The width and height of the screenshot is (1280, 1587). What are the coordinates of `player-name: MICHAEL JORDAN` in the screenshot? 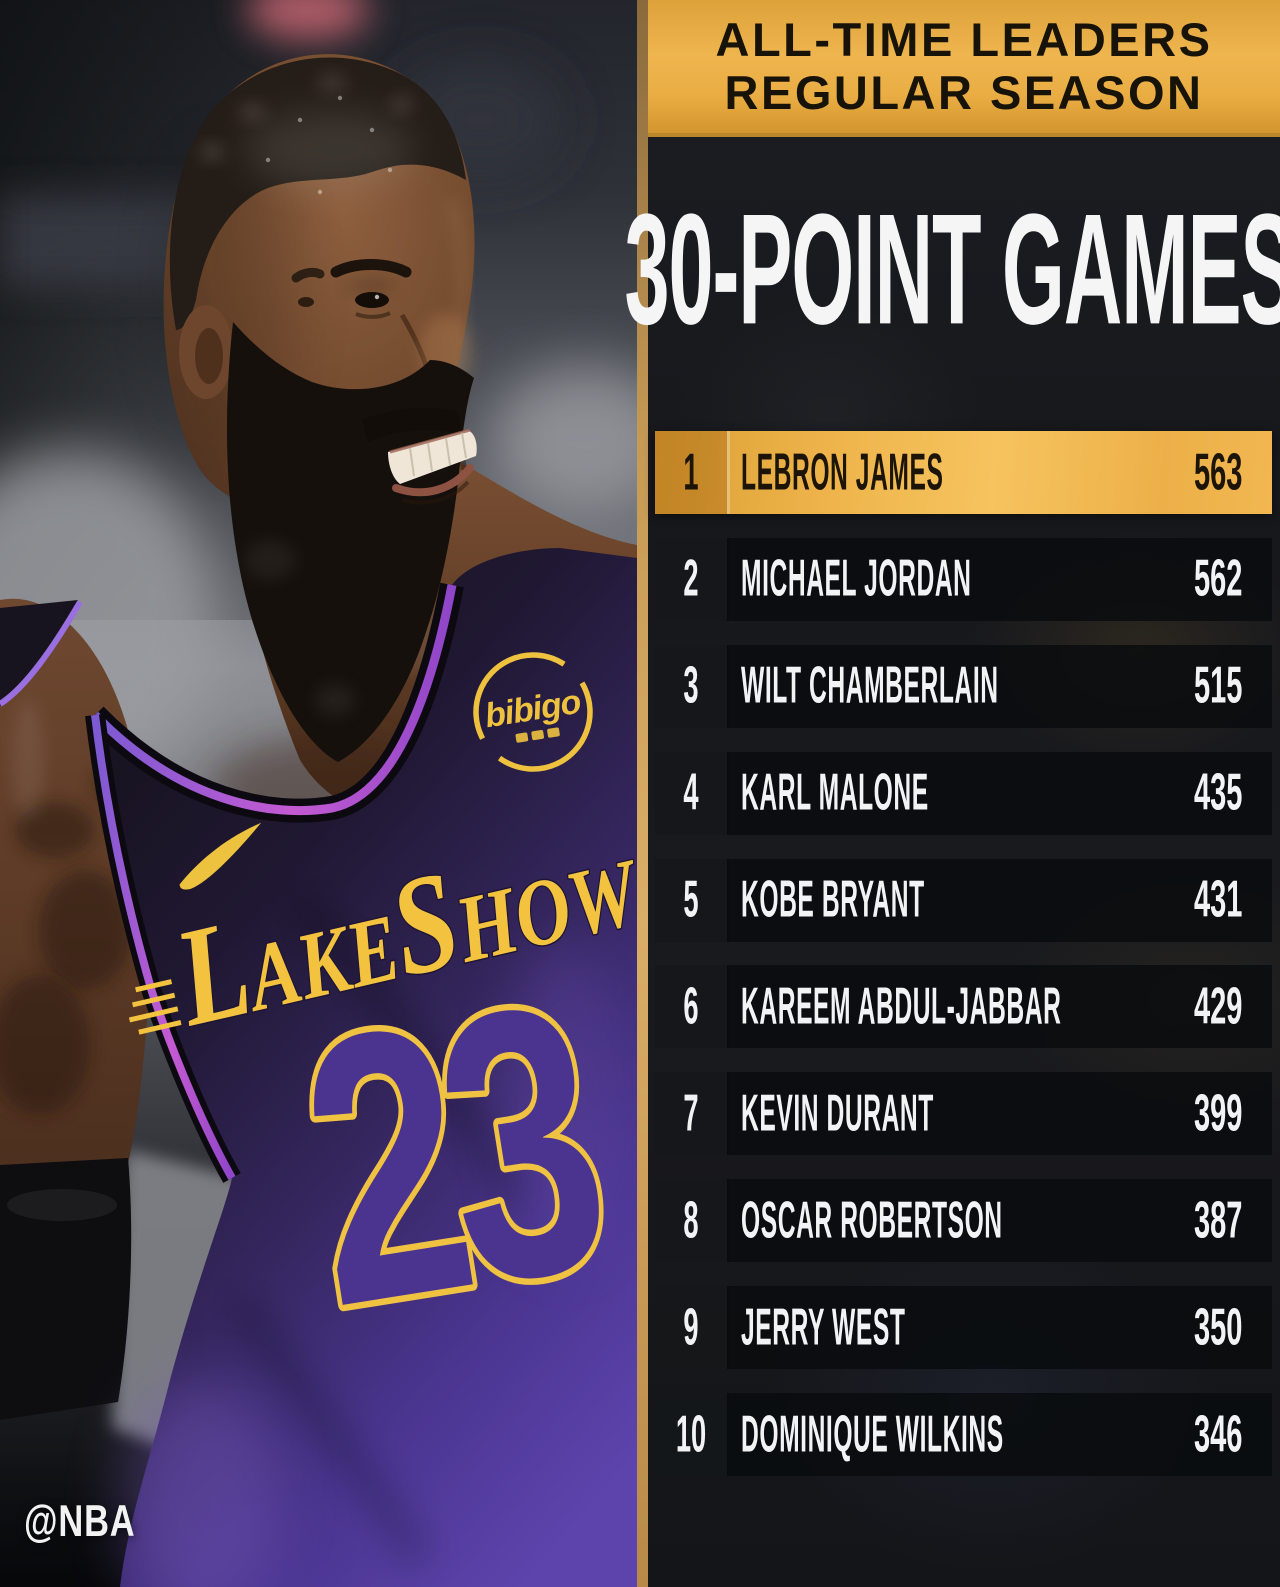 It's located at (856, 578).